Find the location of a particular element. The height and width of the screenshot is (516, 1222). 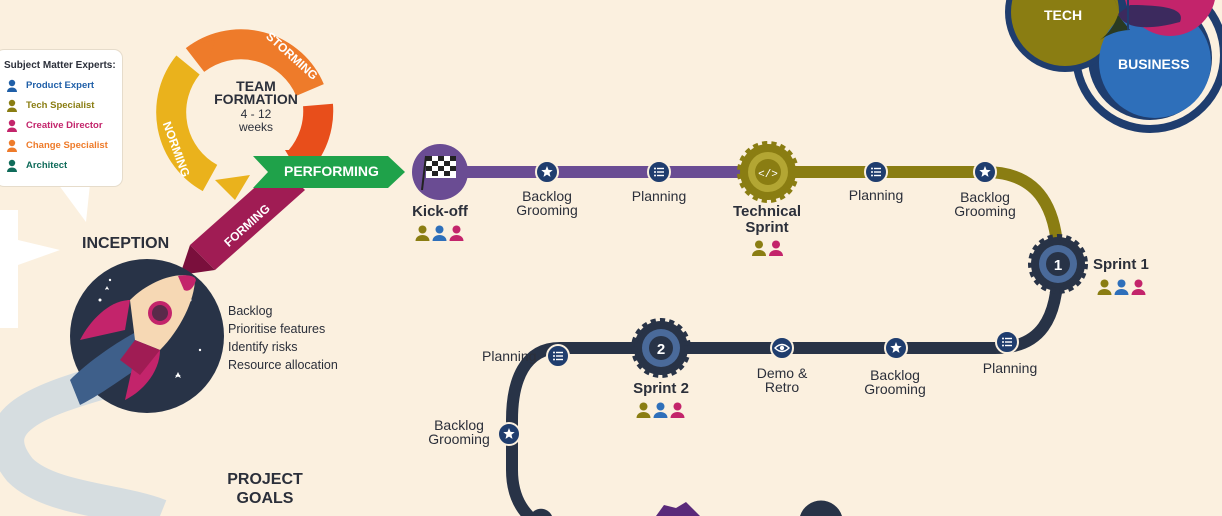

sprint2-gear: 2 is located at coordinates (661, 348).